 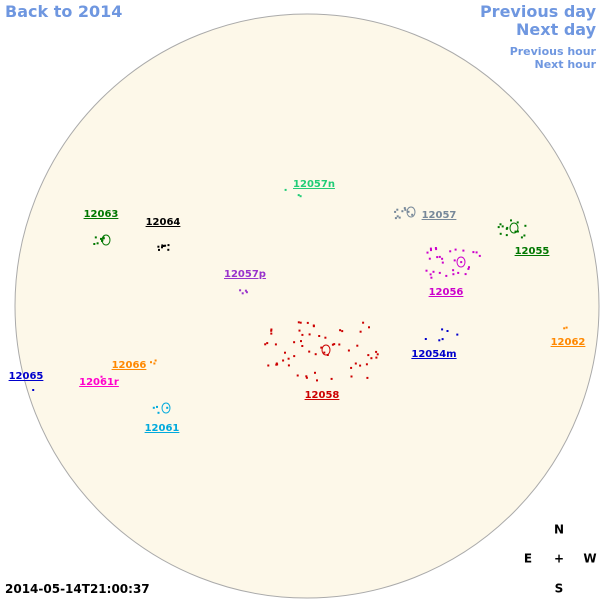 What do you see at coordinates (556, 29) in the screenshot?
I see `next-day-link: Next day` at bounding box center [556, 29].